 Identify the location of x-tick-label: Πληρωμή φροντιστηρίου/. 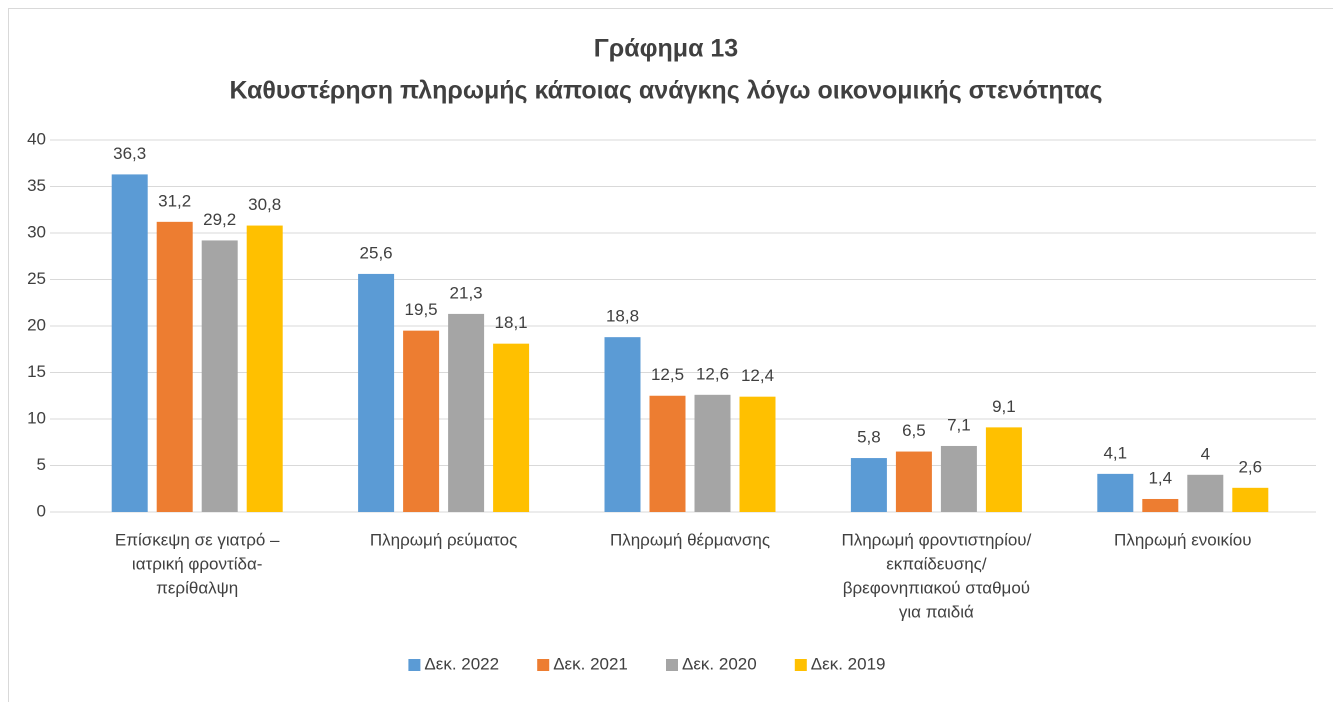
(936, 539).